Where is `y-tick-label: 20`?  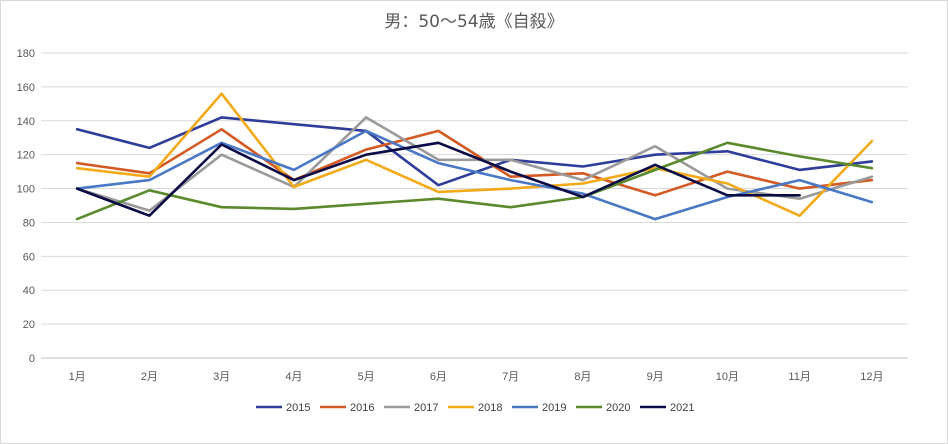 y-tick-label: 20 is located at coordinates (29, 325).